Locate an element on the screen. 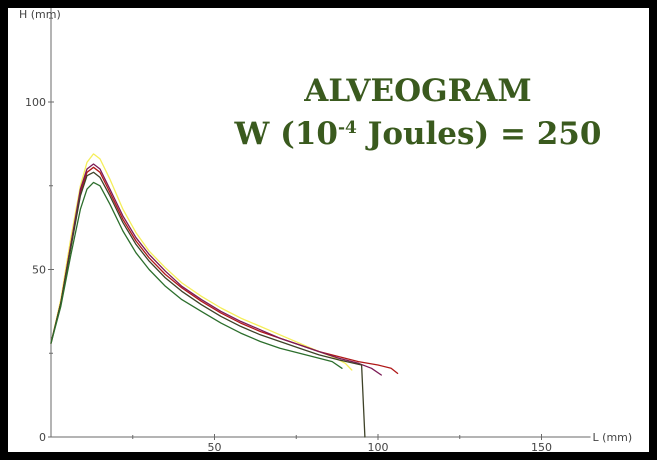  x-tick-label: 150 is located at coordinates (541, 446).